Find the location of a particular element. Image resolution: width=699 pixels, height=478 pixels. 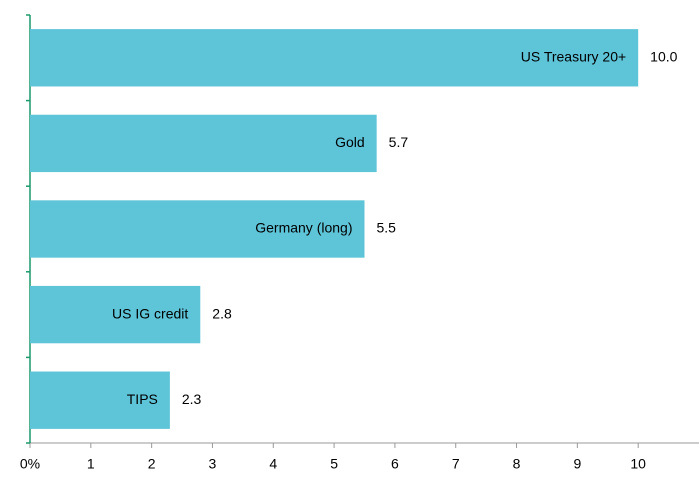

x-tick-label: 6 is located at coordinates (395, 464).